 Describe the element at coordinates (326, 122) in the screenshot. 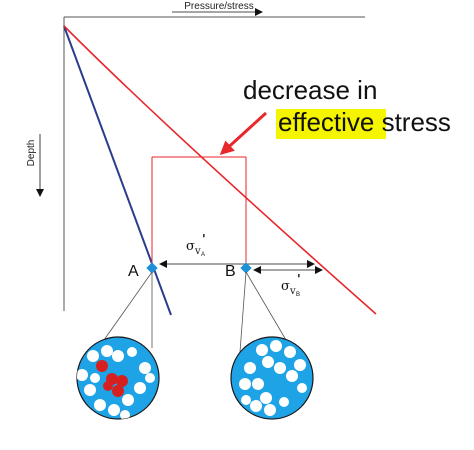

I see `annotation-highlight-word: effective` at that location.